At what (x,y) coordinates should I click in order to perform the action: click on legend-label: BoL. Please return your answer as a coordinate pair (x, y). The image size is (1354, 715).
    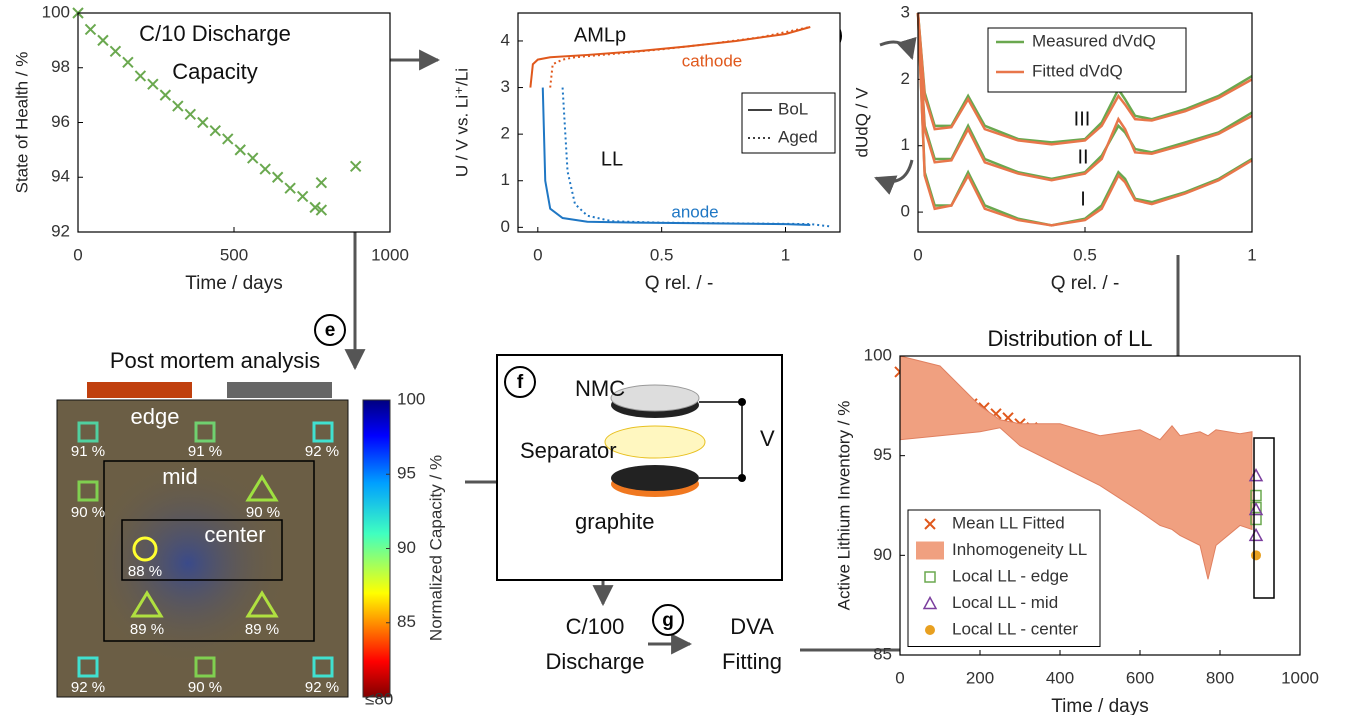
    Looking at the image, I should click on (793, 108).